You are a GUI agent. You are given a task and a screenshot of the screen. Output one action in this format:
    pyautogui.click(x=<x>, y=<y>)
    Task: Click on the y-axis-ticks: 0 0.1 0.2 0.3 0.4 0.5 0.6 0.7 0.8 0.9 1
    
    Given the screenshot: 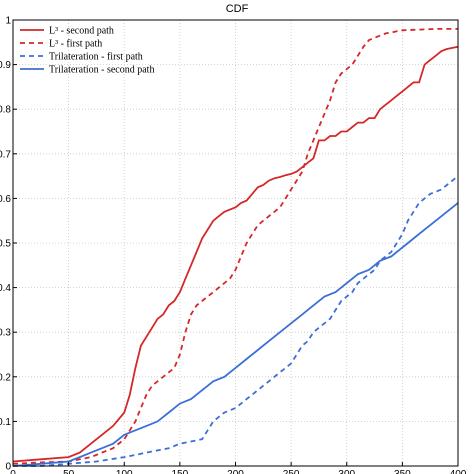 What is the action you would take?
    pyautogui.click(x=8, y=244)
    